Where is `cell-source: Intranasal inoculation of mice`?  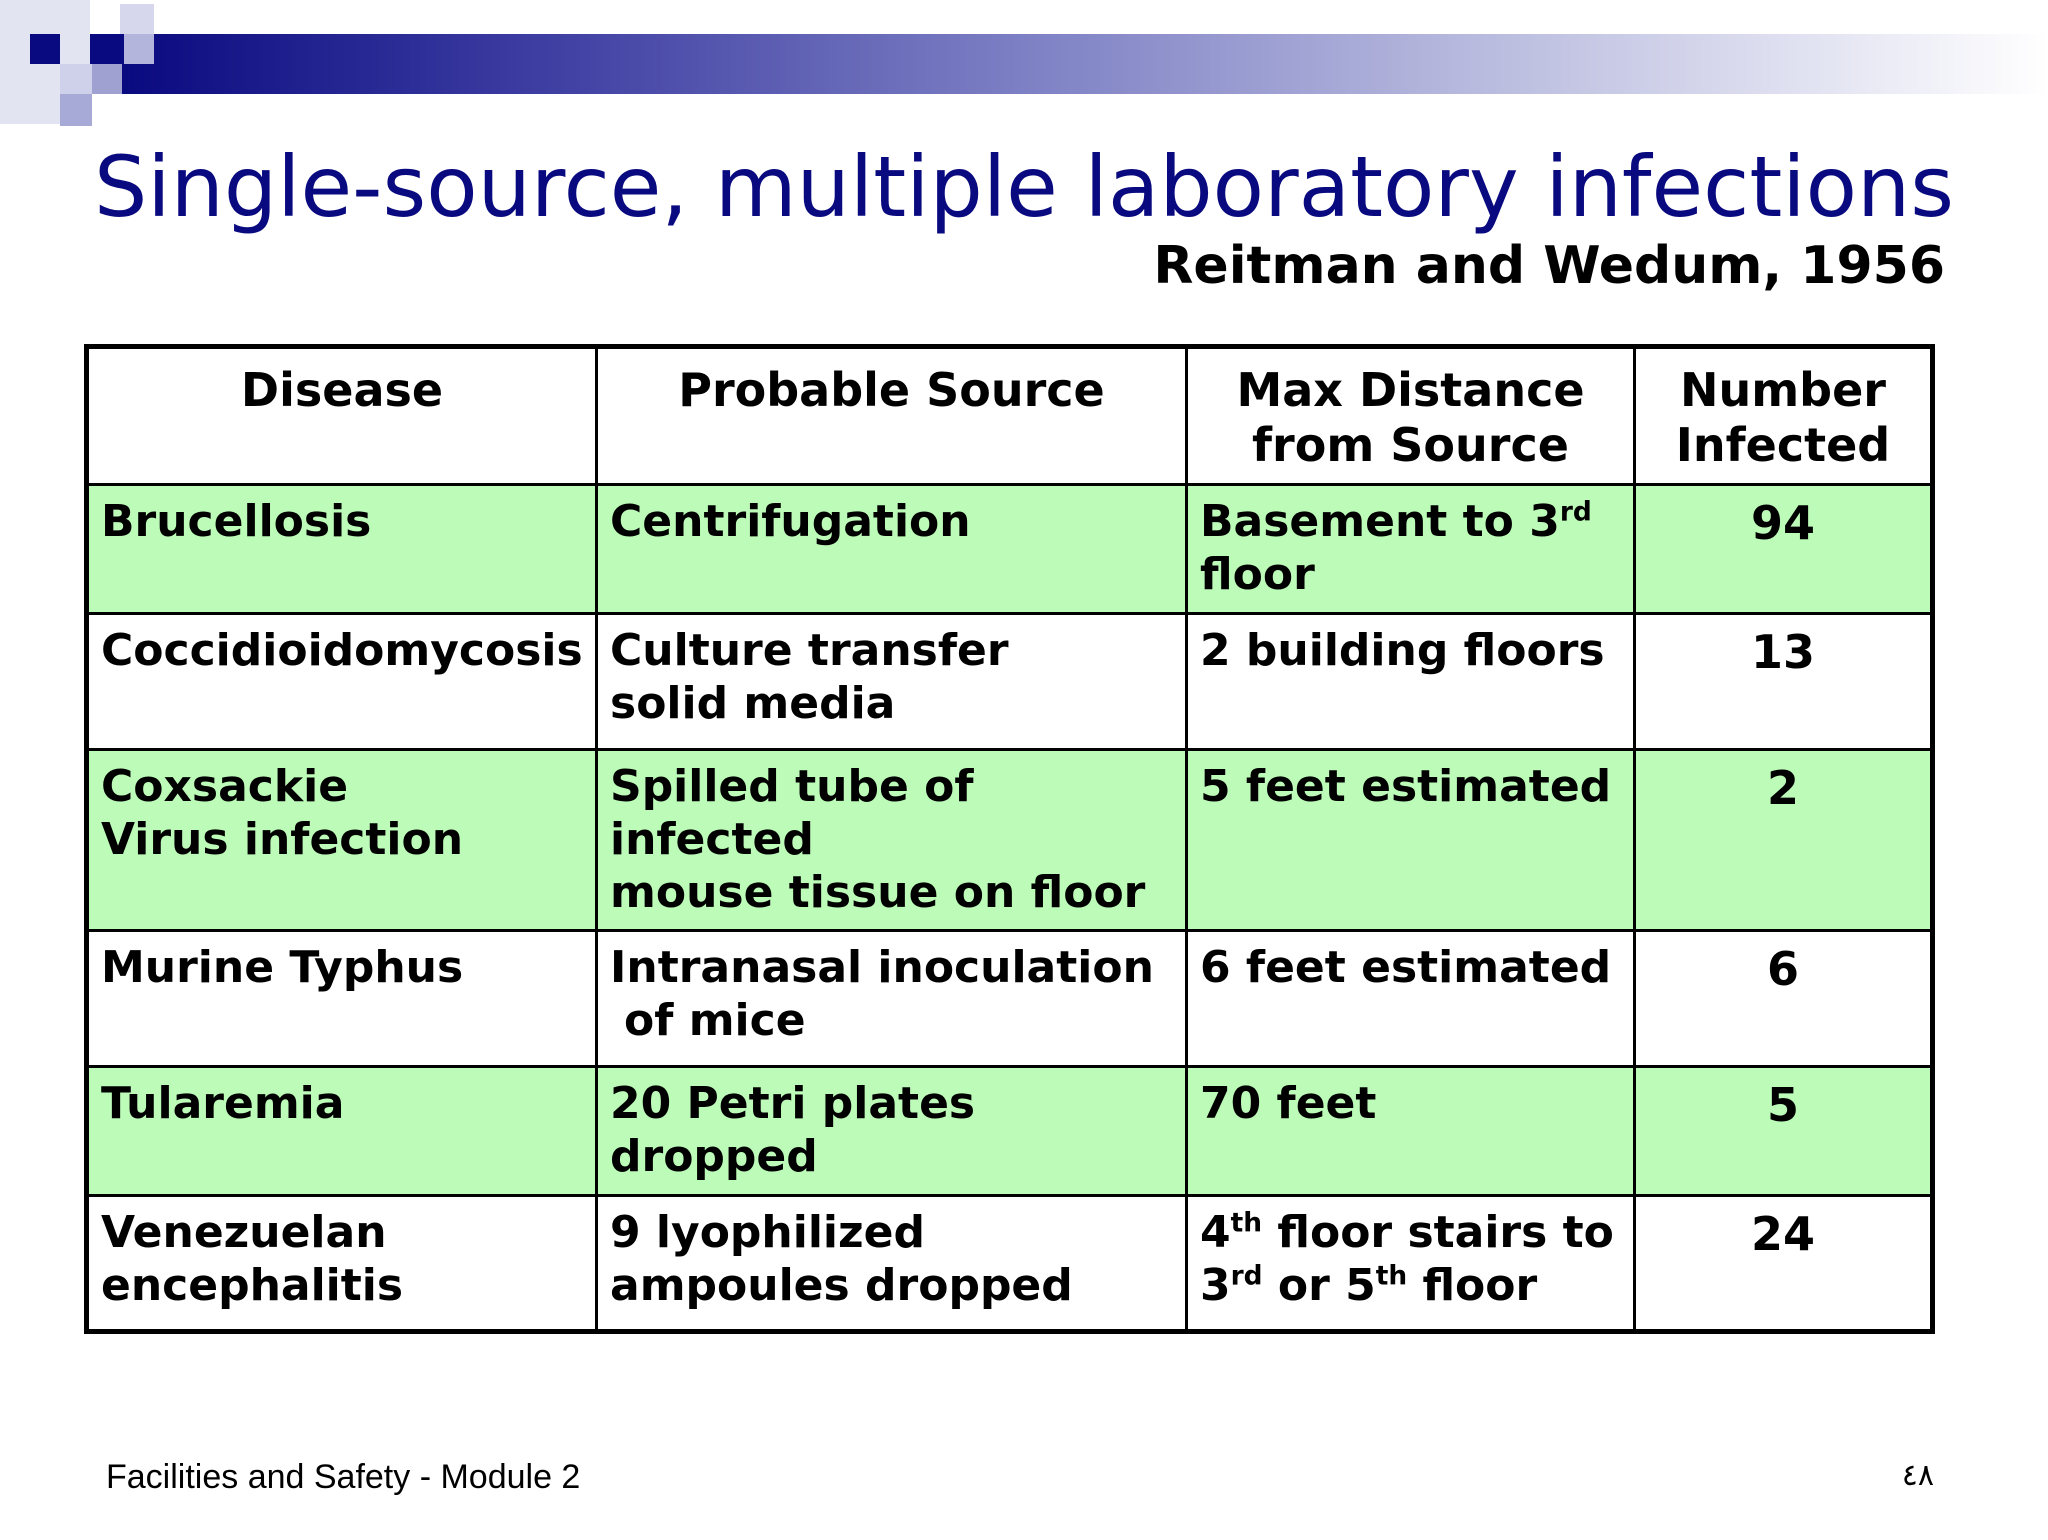
cell-source: Intranasal inoculation of mice is located at coordinates (891, 999).